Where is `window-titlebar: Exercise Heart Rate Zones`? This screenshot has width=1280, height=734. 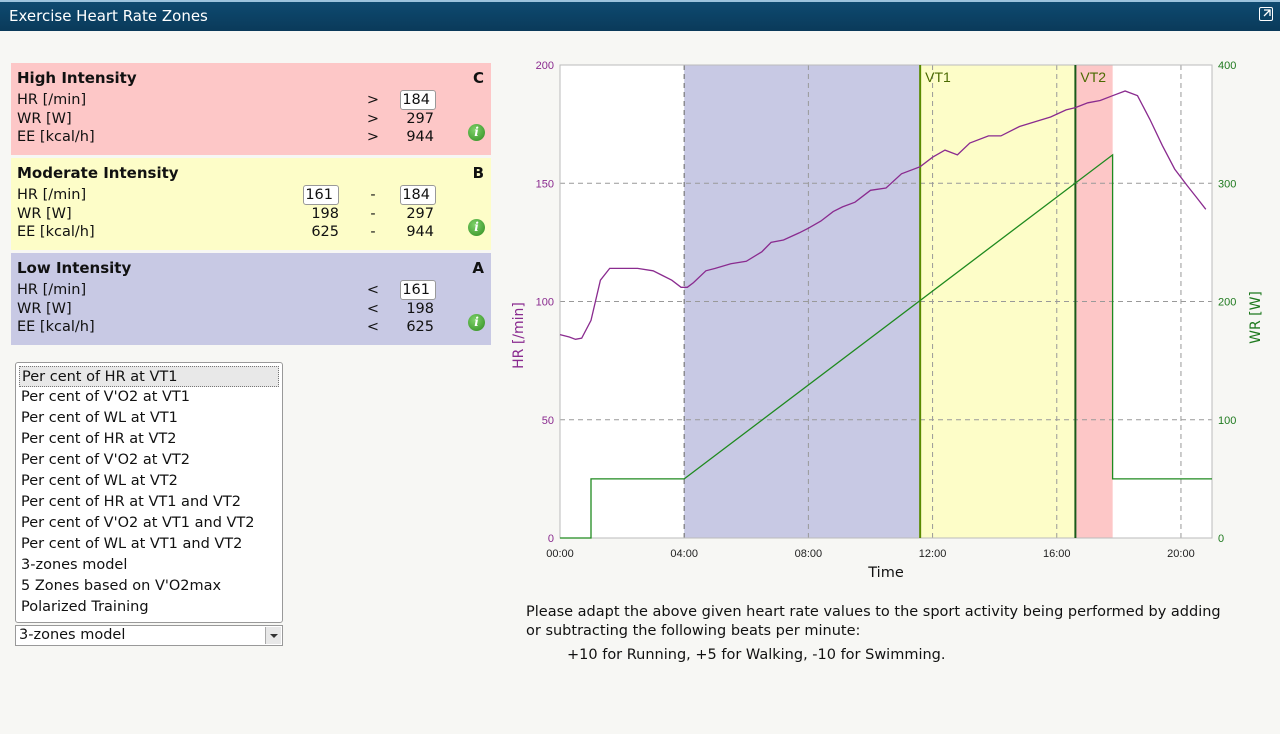
window-titlebar: Exercise Heart Rate Zones is located at coordinates (640, 15).